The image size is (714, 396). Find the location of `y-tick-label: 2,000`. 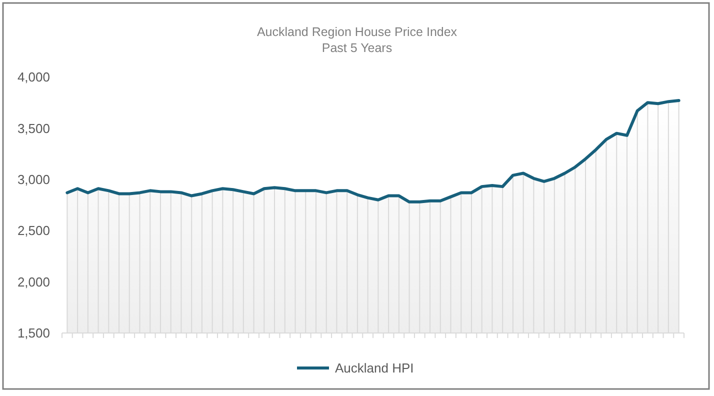

y-tick-label: 2,000 is located at coordinates (33, 282).